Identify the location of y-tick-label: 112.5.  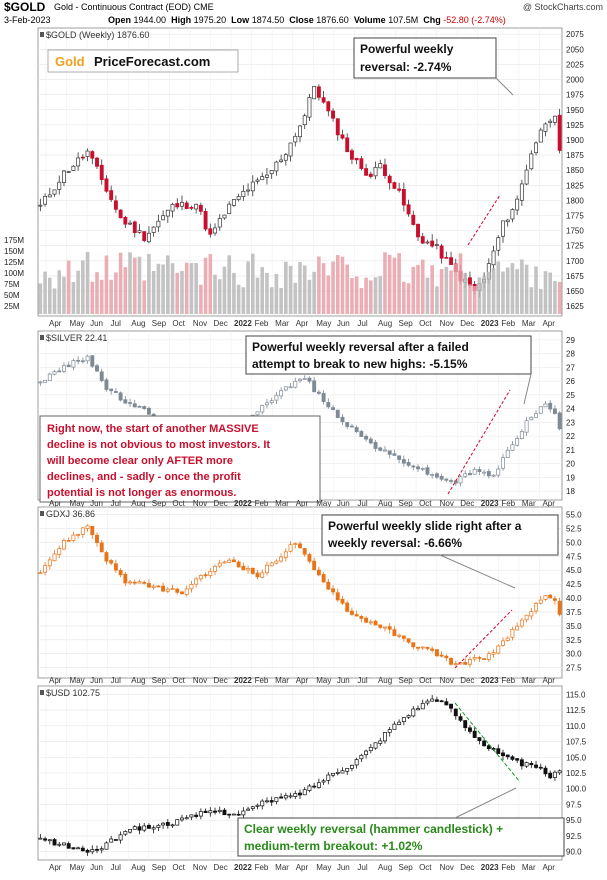
(576, 710).